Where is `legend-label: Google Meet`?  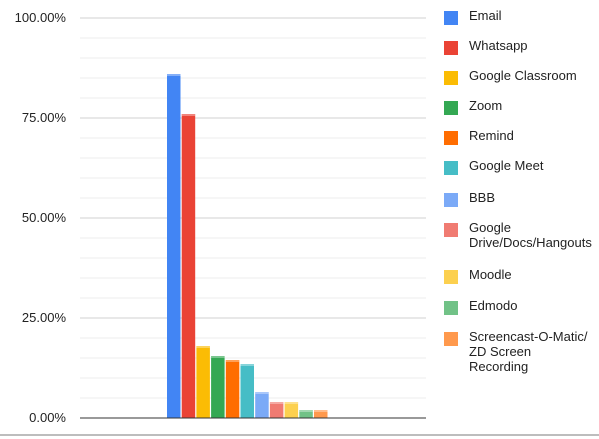
legend-label: Google Meet is located at coordinates (506, 165).